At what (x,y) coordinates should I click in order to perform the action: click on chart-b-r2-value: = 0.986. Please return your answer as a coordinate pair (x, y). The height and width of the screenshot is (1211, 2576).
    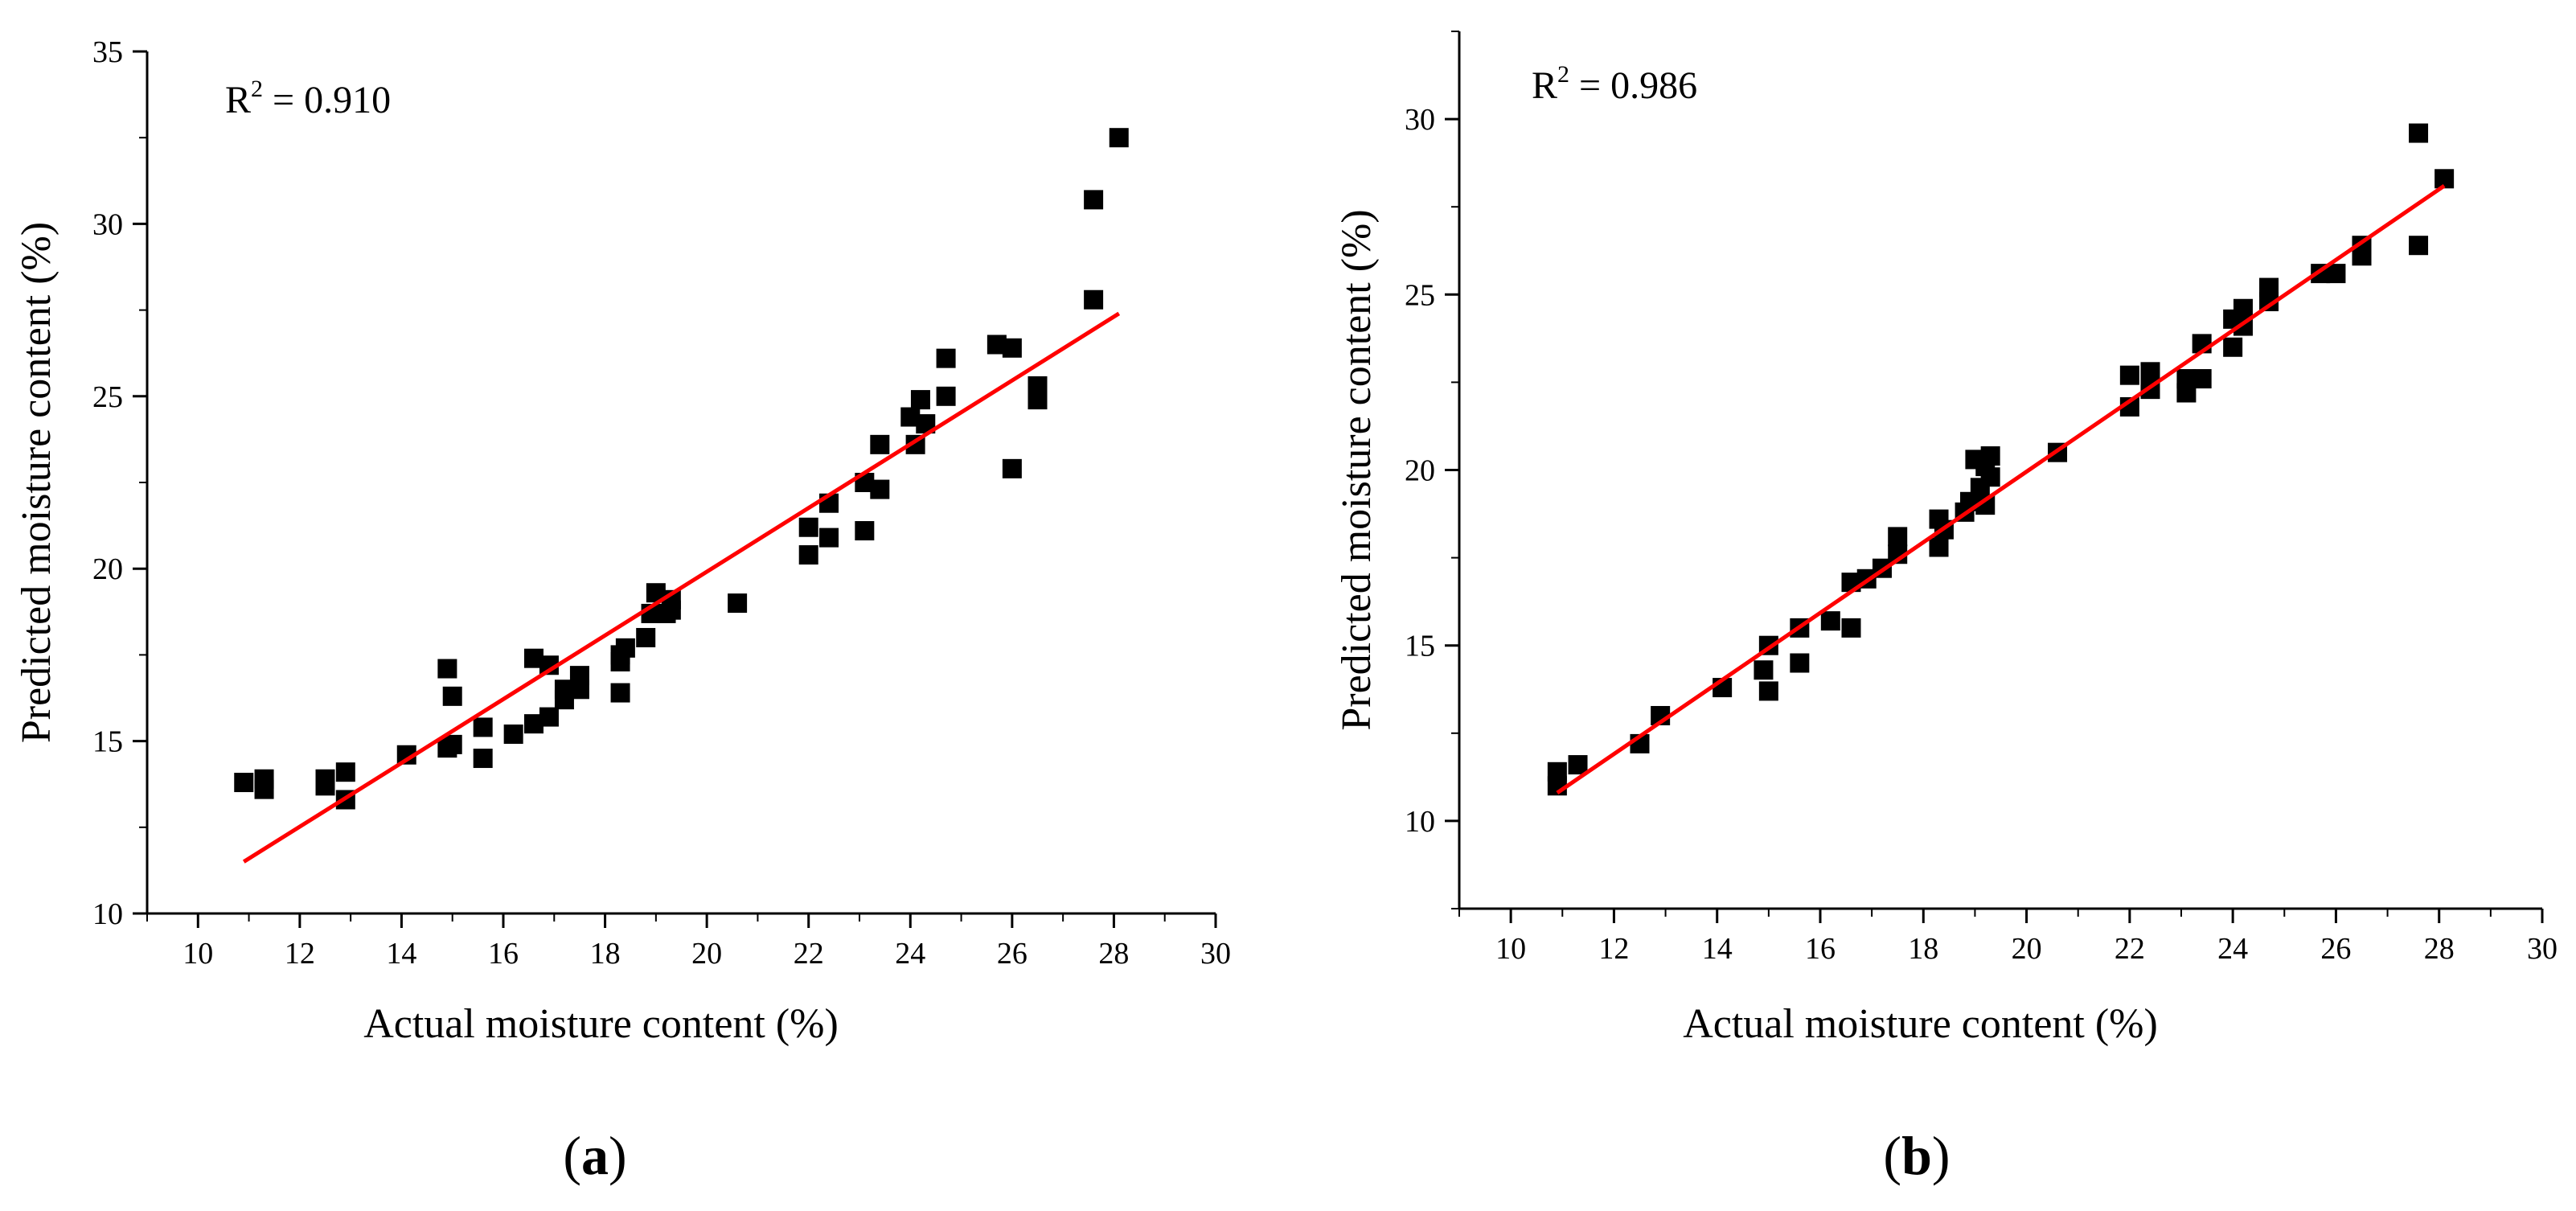
    Looking at the image, I should click on (1633, 85).